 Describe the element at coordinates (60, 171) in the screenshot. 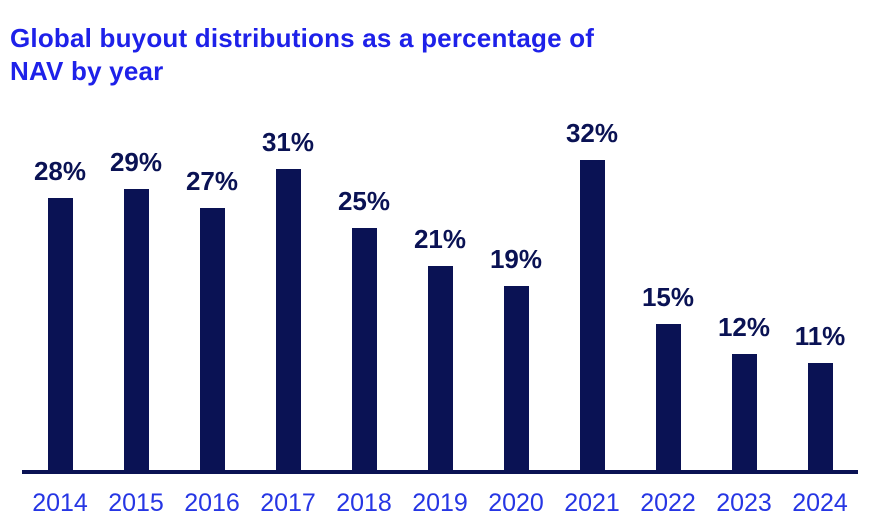

I see `bar-value-label: 28%` at that location.